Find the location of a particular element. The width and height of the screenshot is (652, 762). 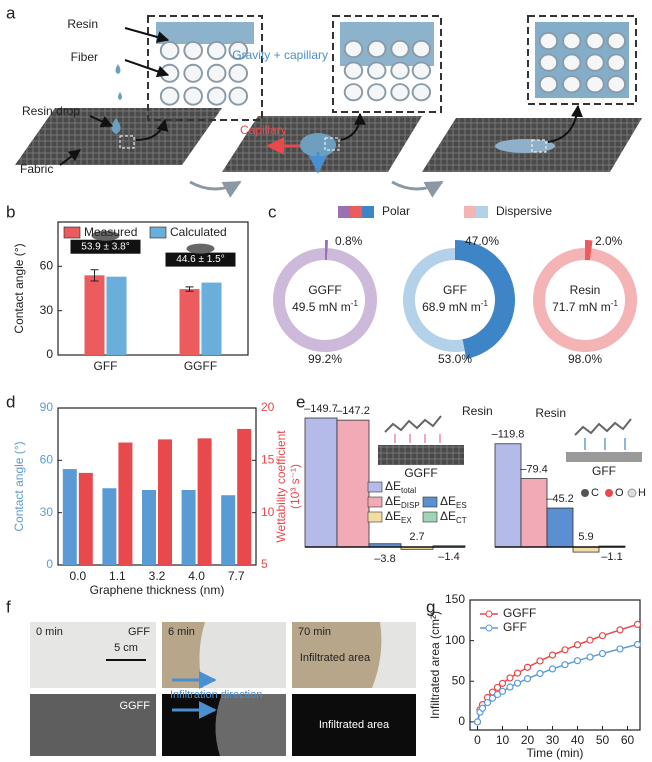

donut-value: 68.9 mN m-1 is located at coordinates (455, 306).